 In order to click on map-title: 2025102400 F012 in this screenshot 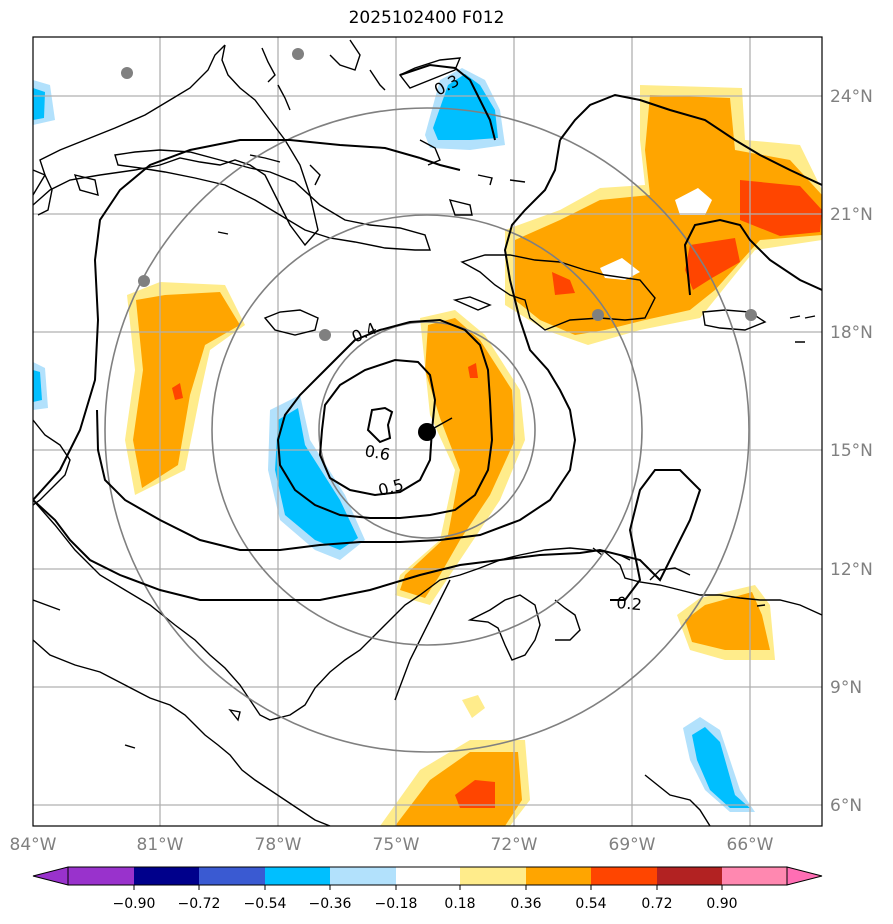, I will do `click(426, 18)`.